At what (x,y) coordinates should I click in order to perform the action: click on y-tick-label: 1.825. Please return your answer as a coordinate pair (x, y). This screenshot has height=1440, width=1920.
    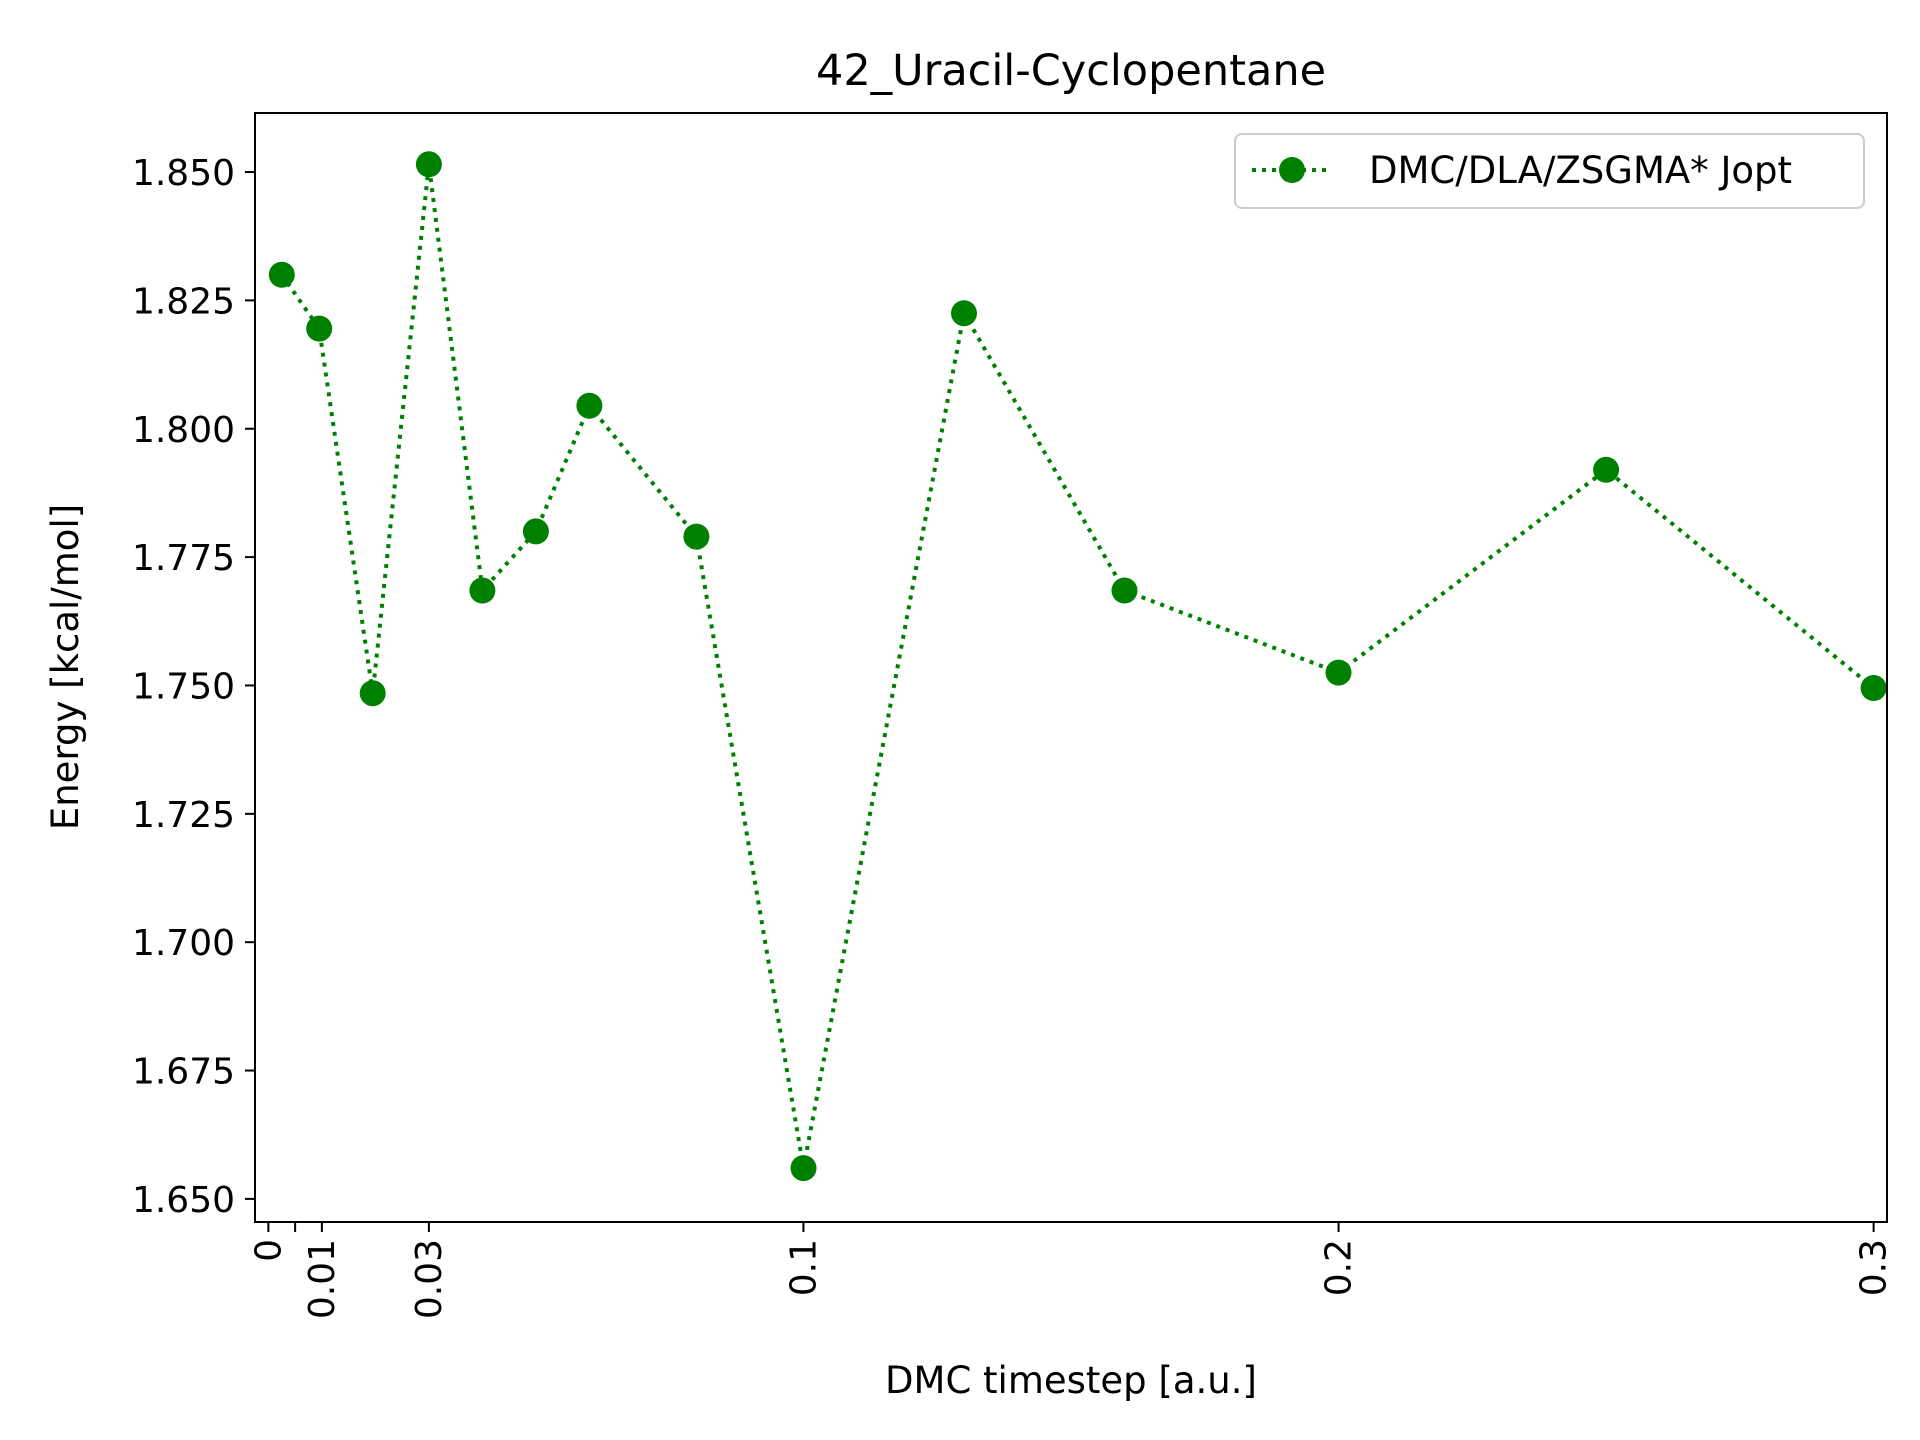
    Looking at the image, I should click on (183, 301).